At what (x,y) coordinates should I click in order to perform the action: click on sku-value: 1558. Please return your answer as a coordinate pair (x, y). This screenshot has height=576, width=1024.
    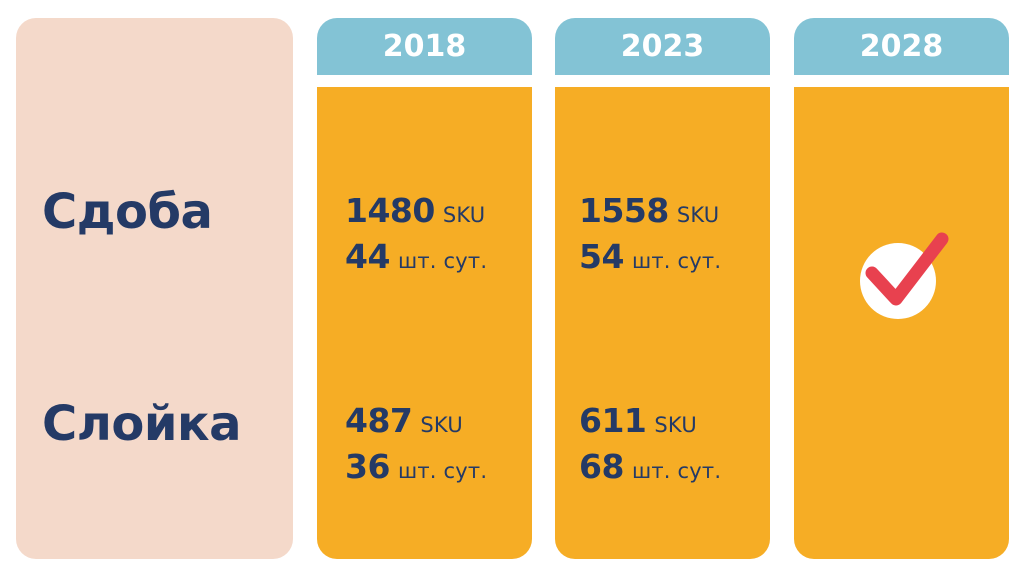
    Looking at the image, I should click on (624, 210).